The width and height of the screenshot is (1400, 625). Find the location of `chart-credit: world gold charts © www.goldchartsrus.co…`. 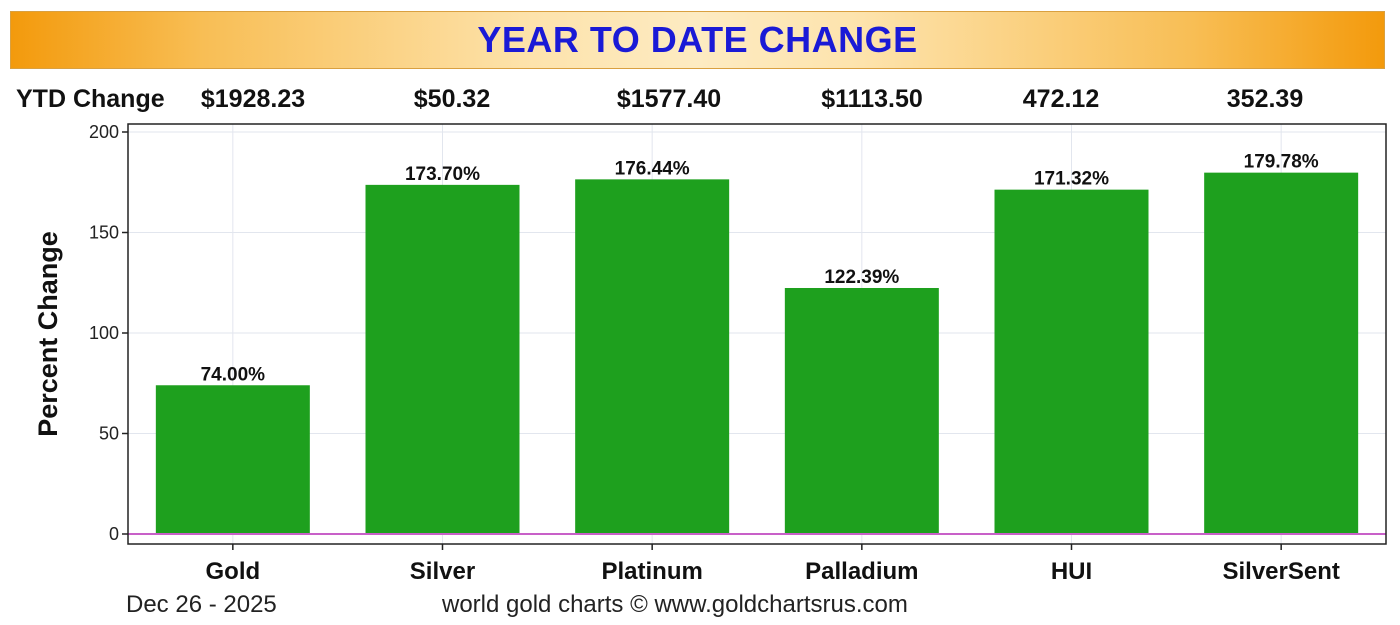

chart-credit: world gold charts © www.goldchartsrus.co… is located at coordinates (675, 604).